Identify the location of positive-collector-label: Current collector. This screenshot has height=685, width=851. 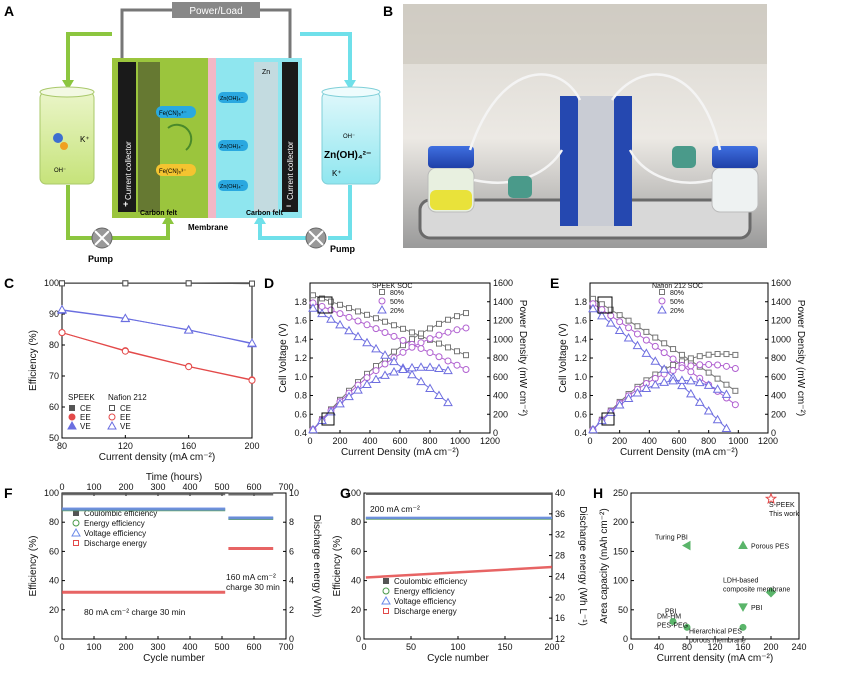
(128, 170).